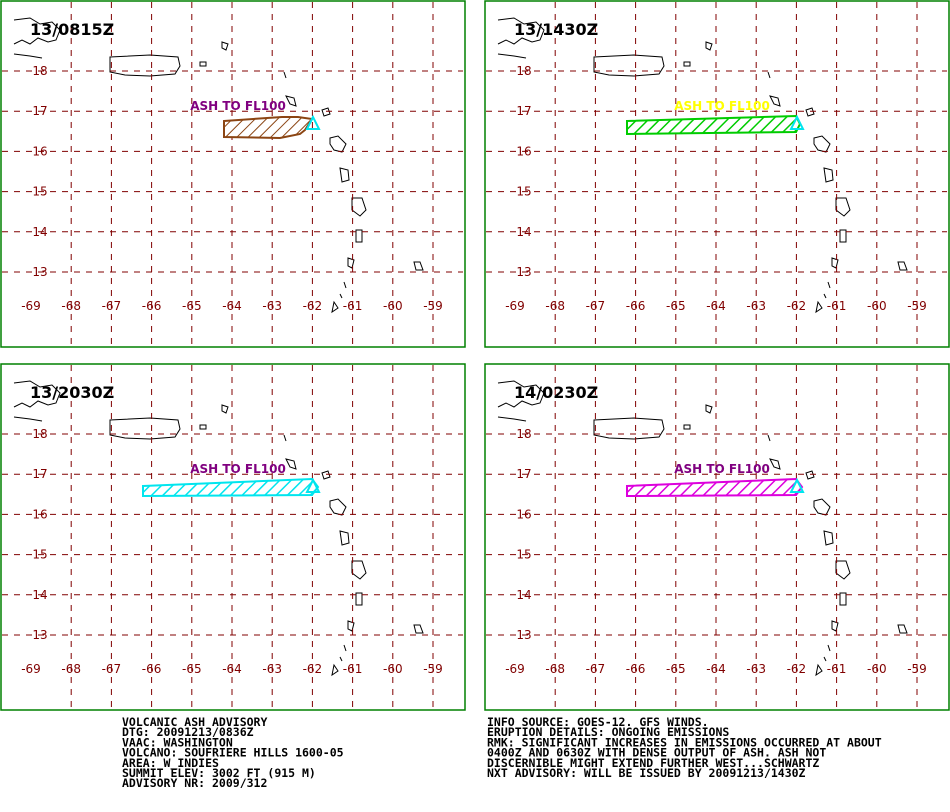  What do you see at coordinates (188, 732) in the screenshot?
I see `advisory-line: DTG: 20091213/0836Z` at bounding box center [188, 732].